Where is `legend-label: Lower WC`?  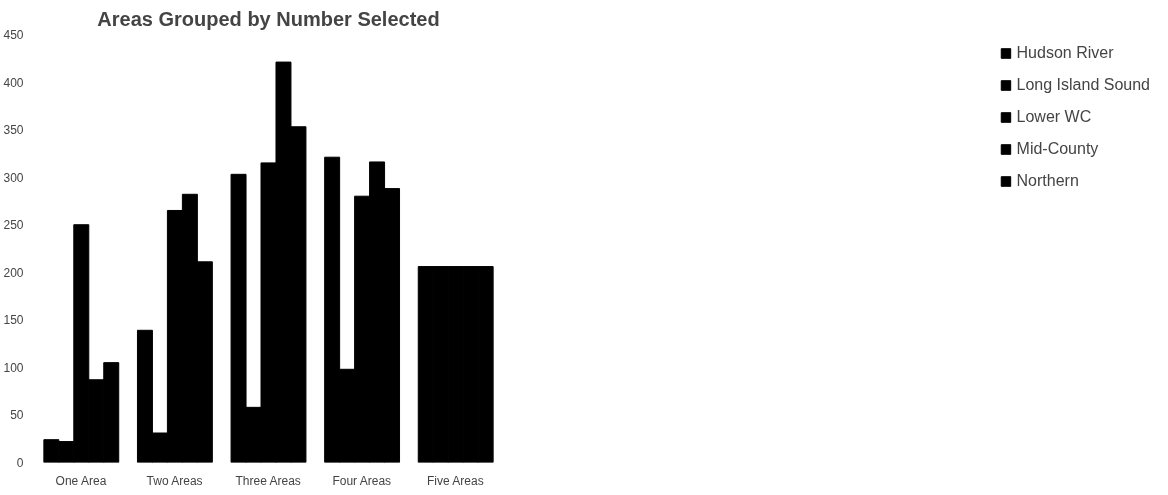 legend-label: Lower WC is located at coordinates (1054, 117).